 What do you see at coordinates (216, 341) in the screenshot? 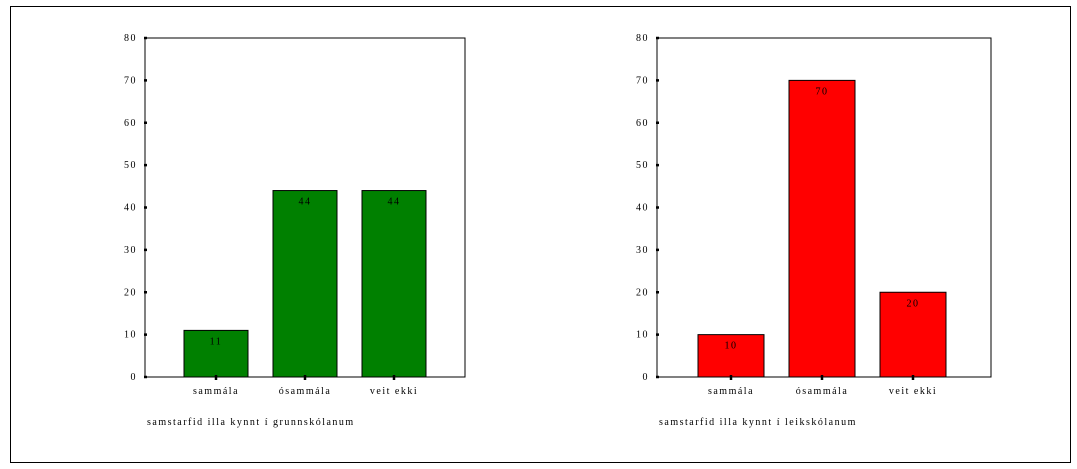
I see `bar-data-label: 11` at bounding box center [216, 341].